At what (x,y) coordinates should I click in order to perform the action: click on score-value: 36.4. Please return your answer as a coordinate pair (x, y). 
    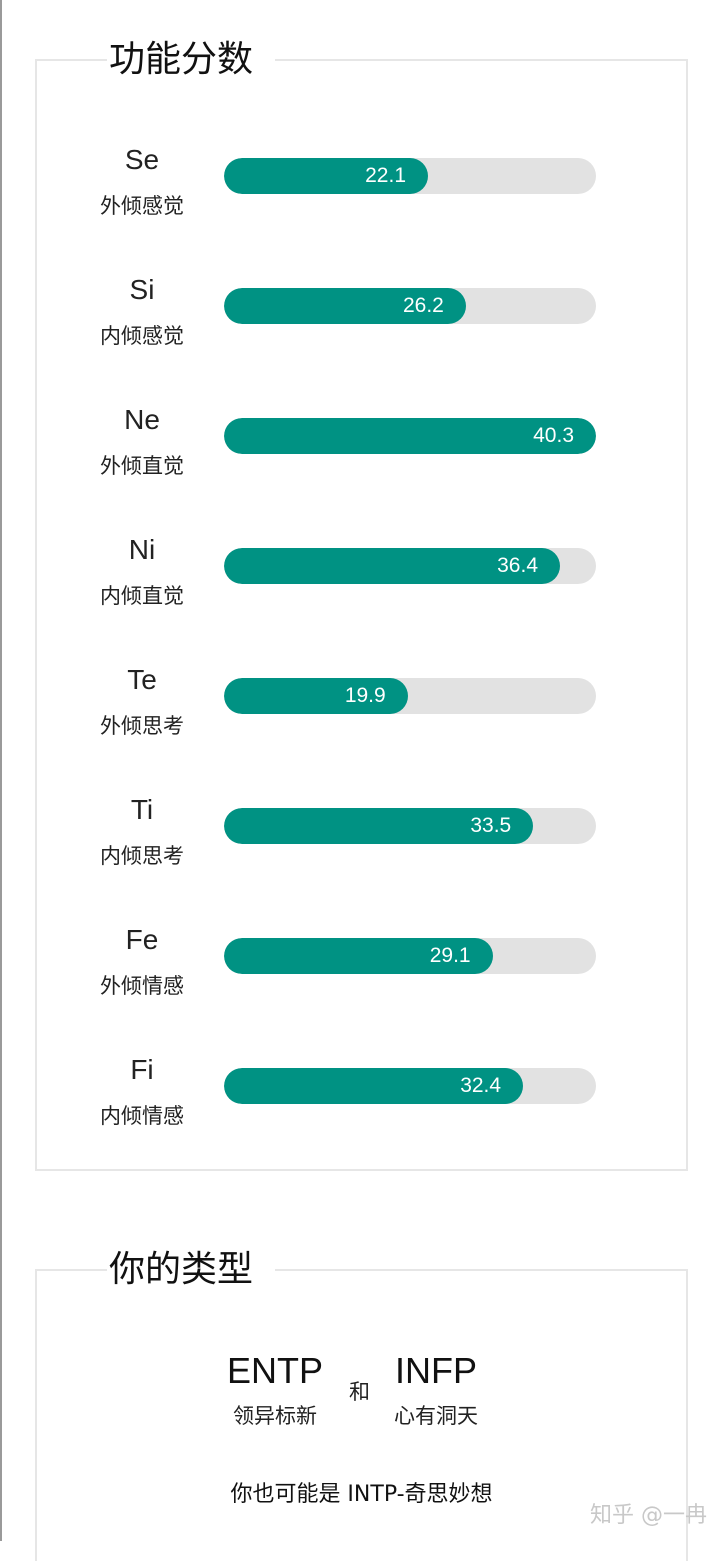
    Looking at the image, I should click on (517, 565).